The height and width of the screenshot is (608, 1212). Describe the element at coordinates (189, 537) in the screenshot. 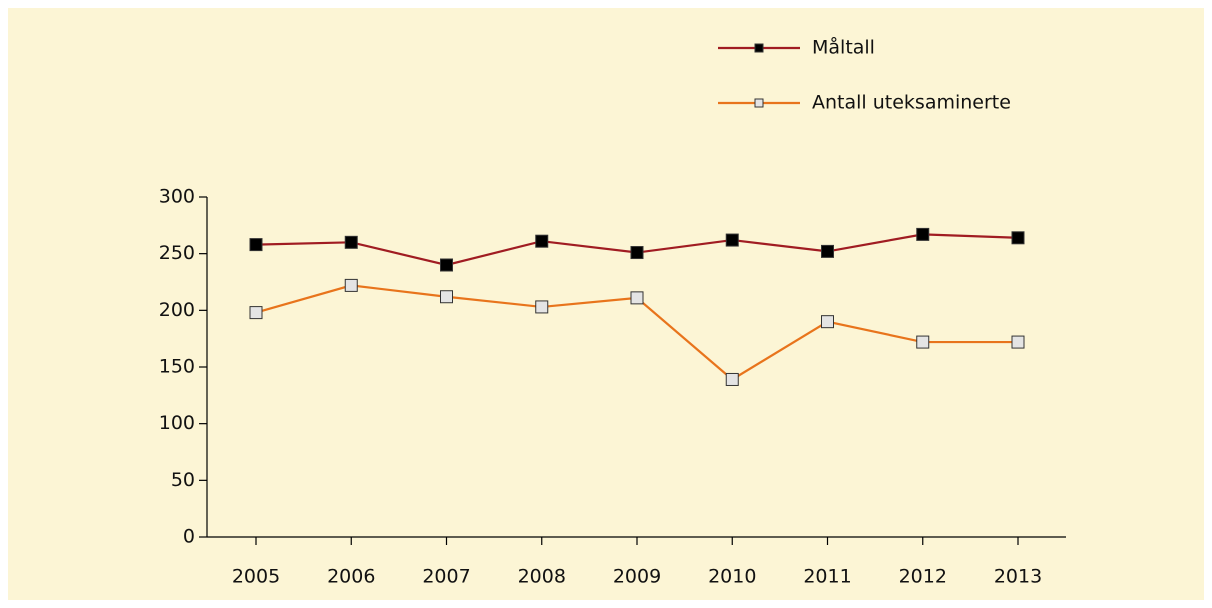

I see `y-tick-label: 0` at that location.